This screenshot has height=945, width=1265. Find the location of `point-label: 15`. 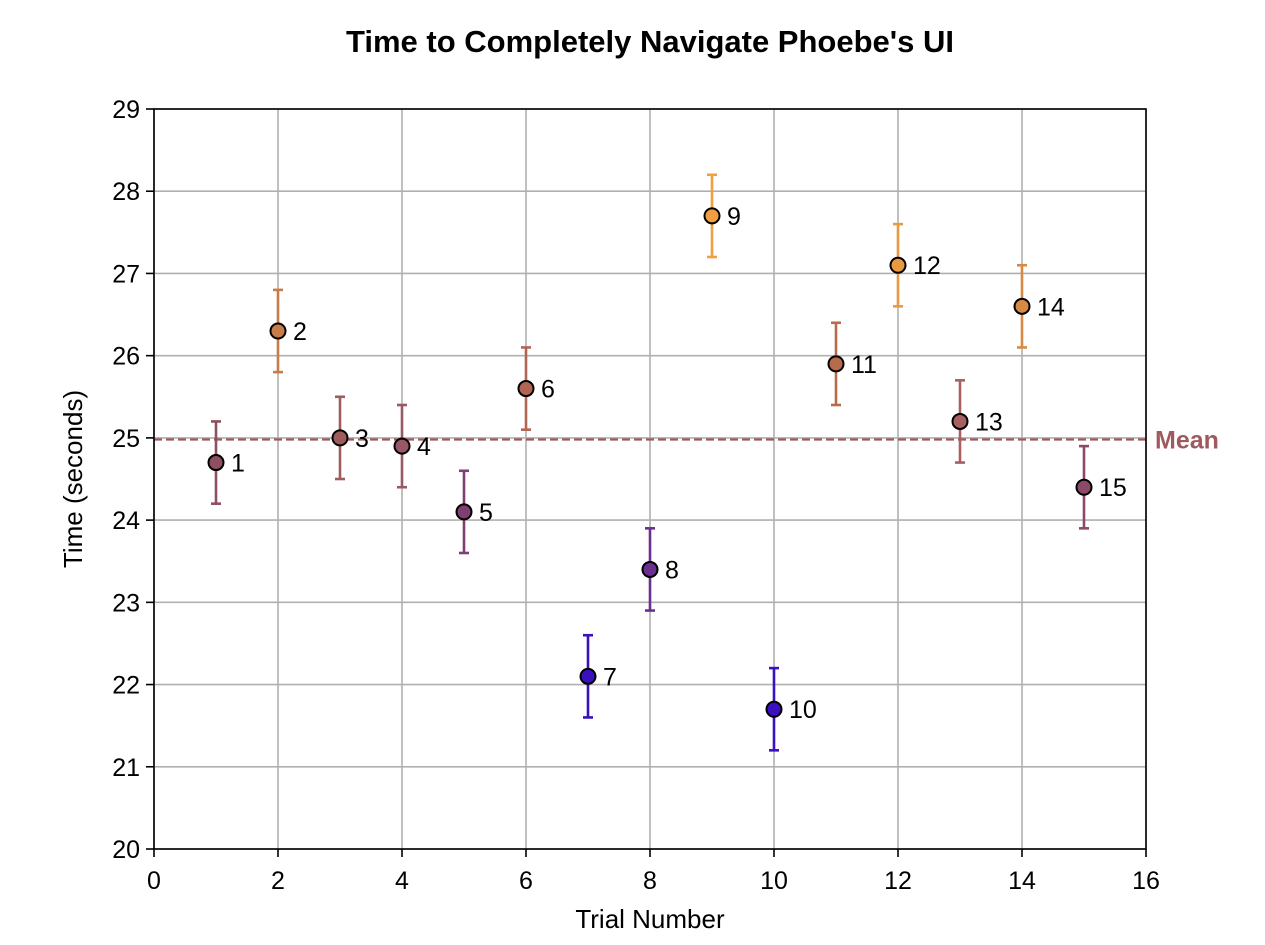

point-label: 15 is located at coordinates (1113, 488).